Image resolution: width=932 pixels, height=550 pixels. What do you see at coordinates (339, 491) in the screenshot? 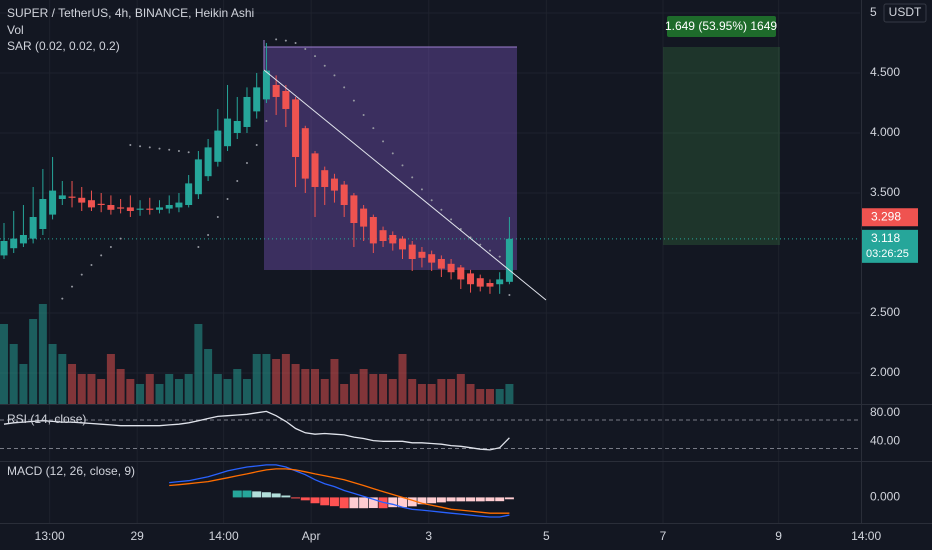
I see `macd-line` at bounding box center [339, 491].